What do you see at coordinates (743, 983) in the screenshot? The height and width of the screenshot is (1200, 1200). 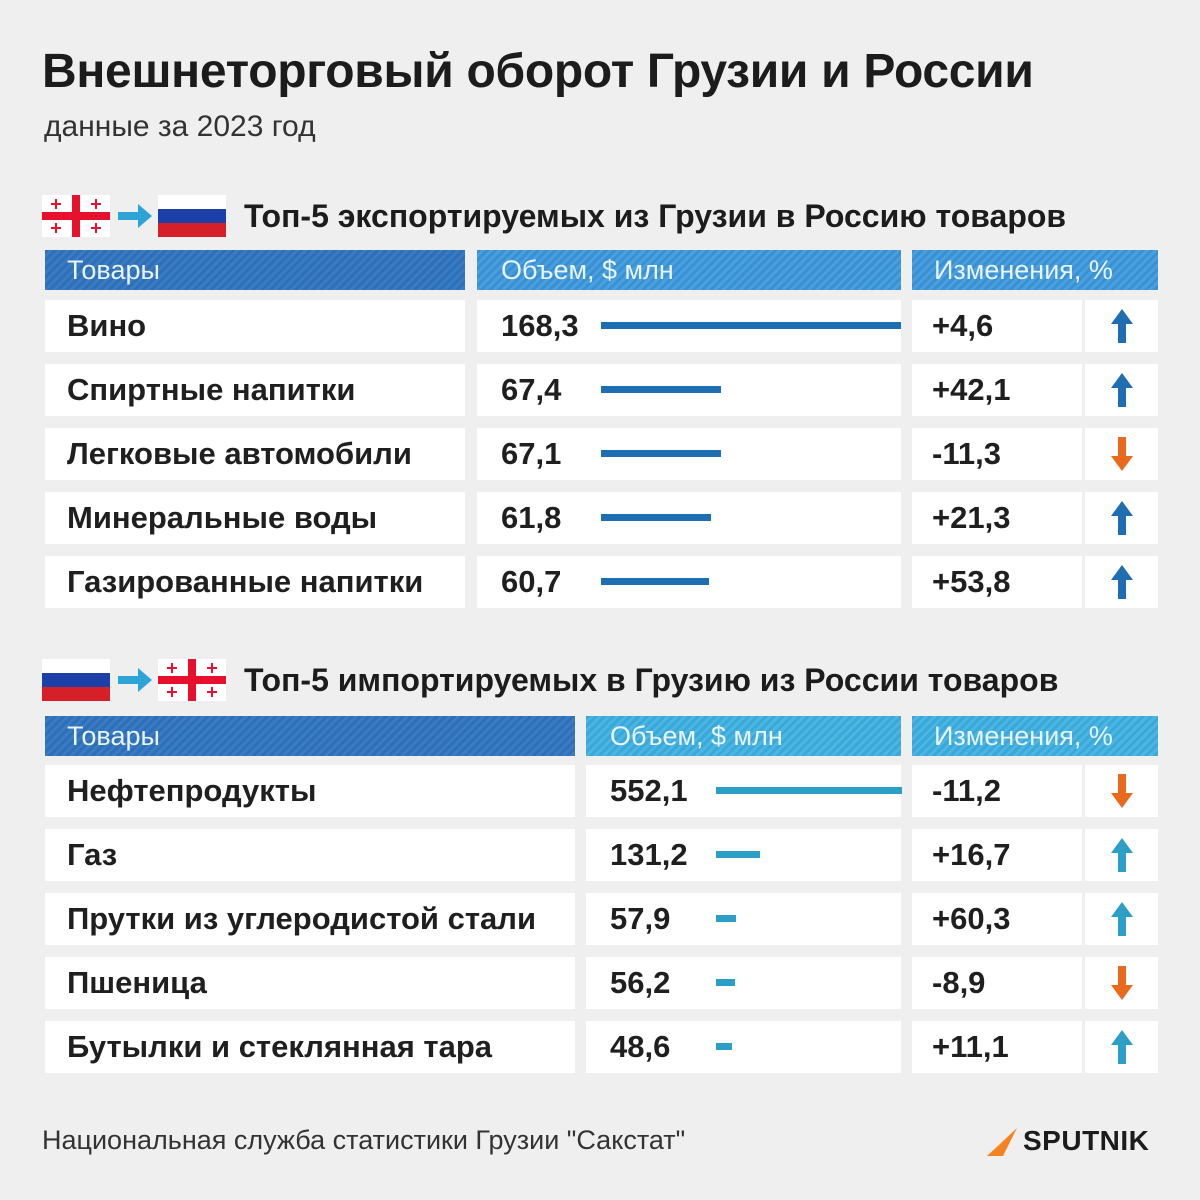 I see `table-row-value: 56,2` at bounding box center [743, 983].